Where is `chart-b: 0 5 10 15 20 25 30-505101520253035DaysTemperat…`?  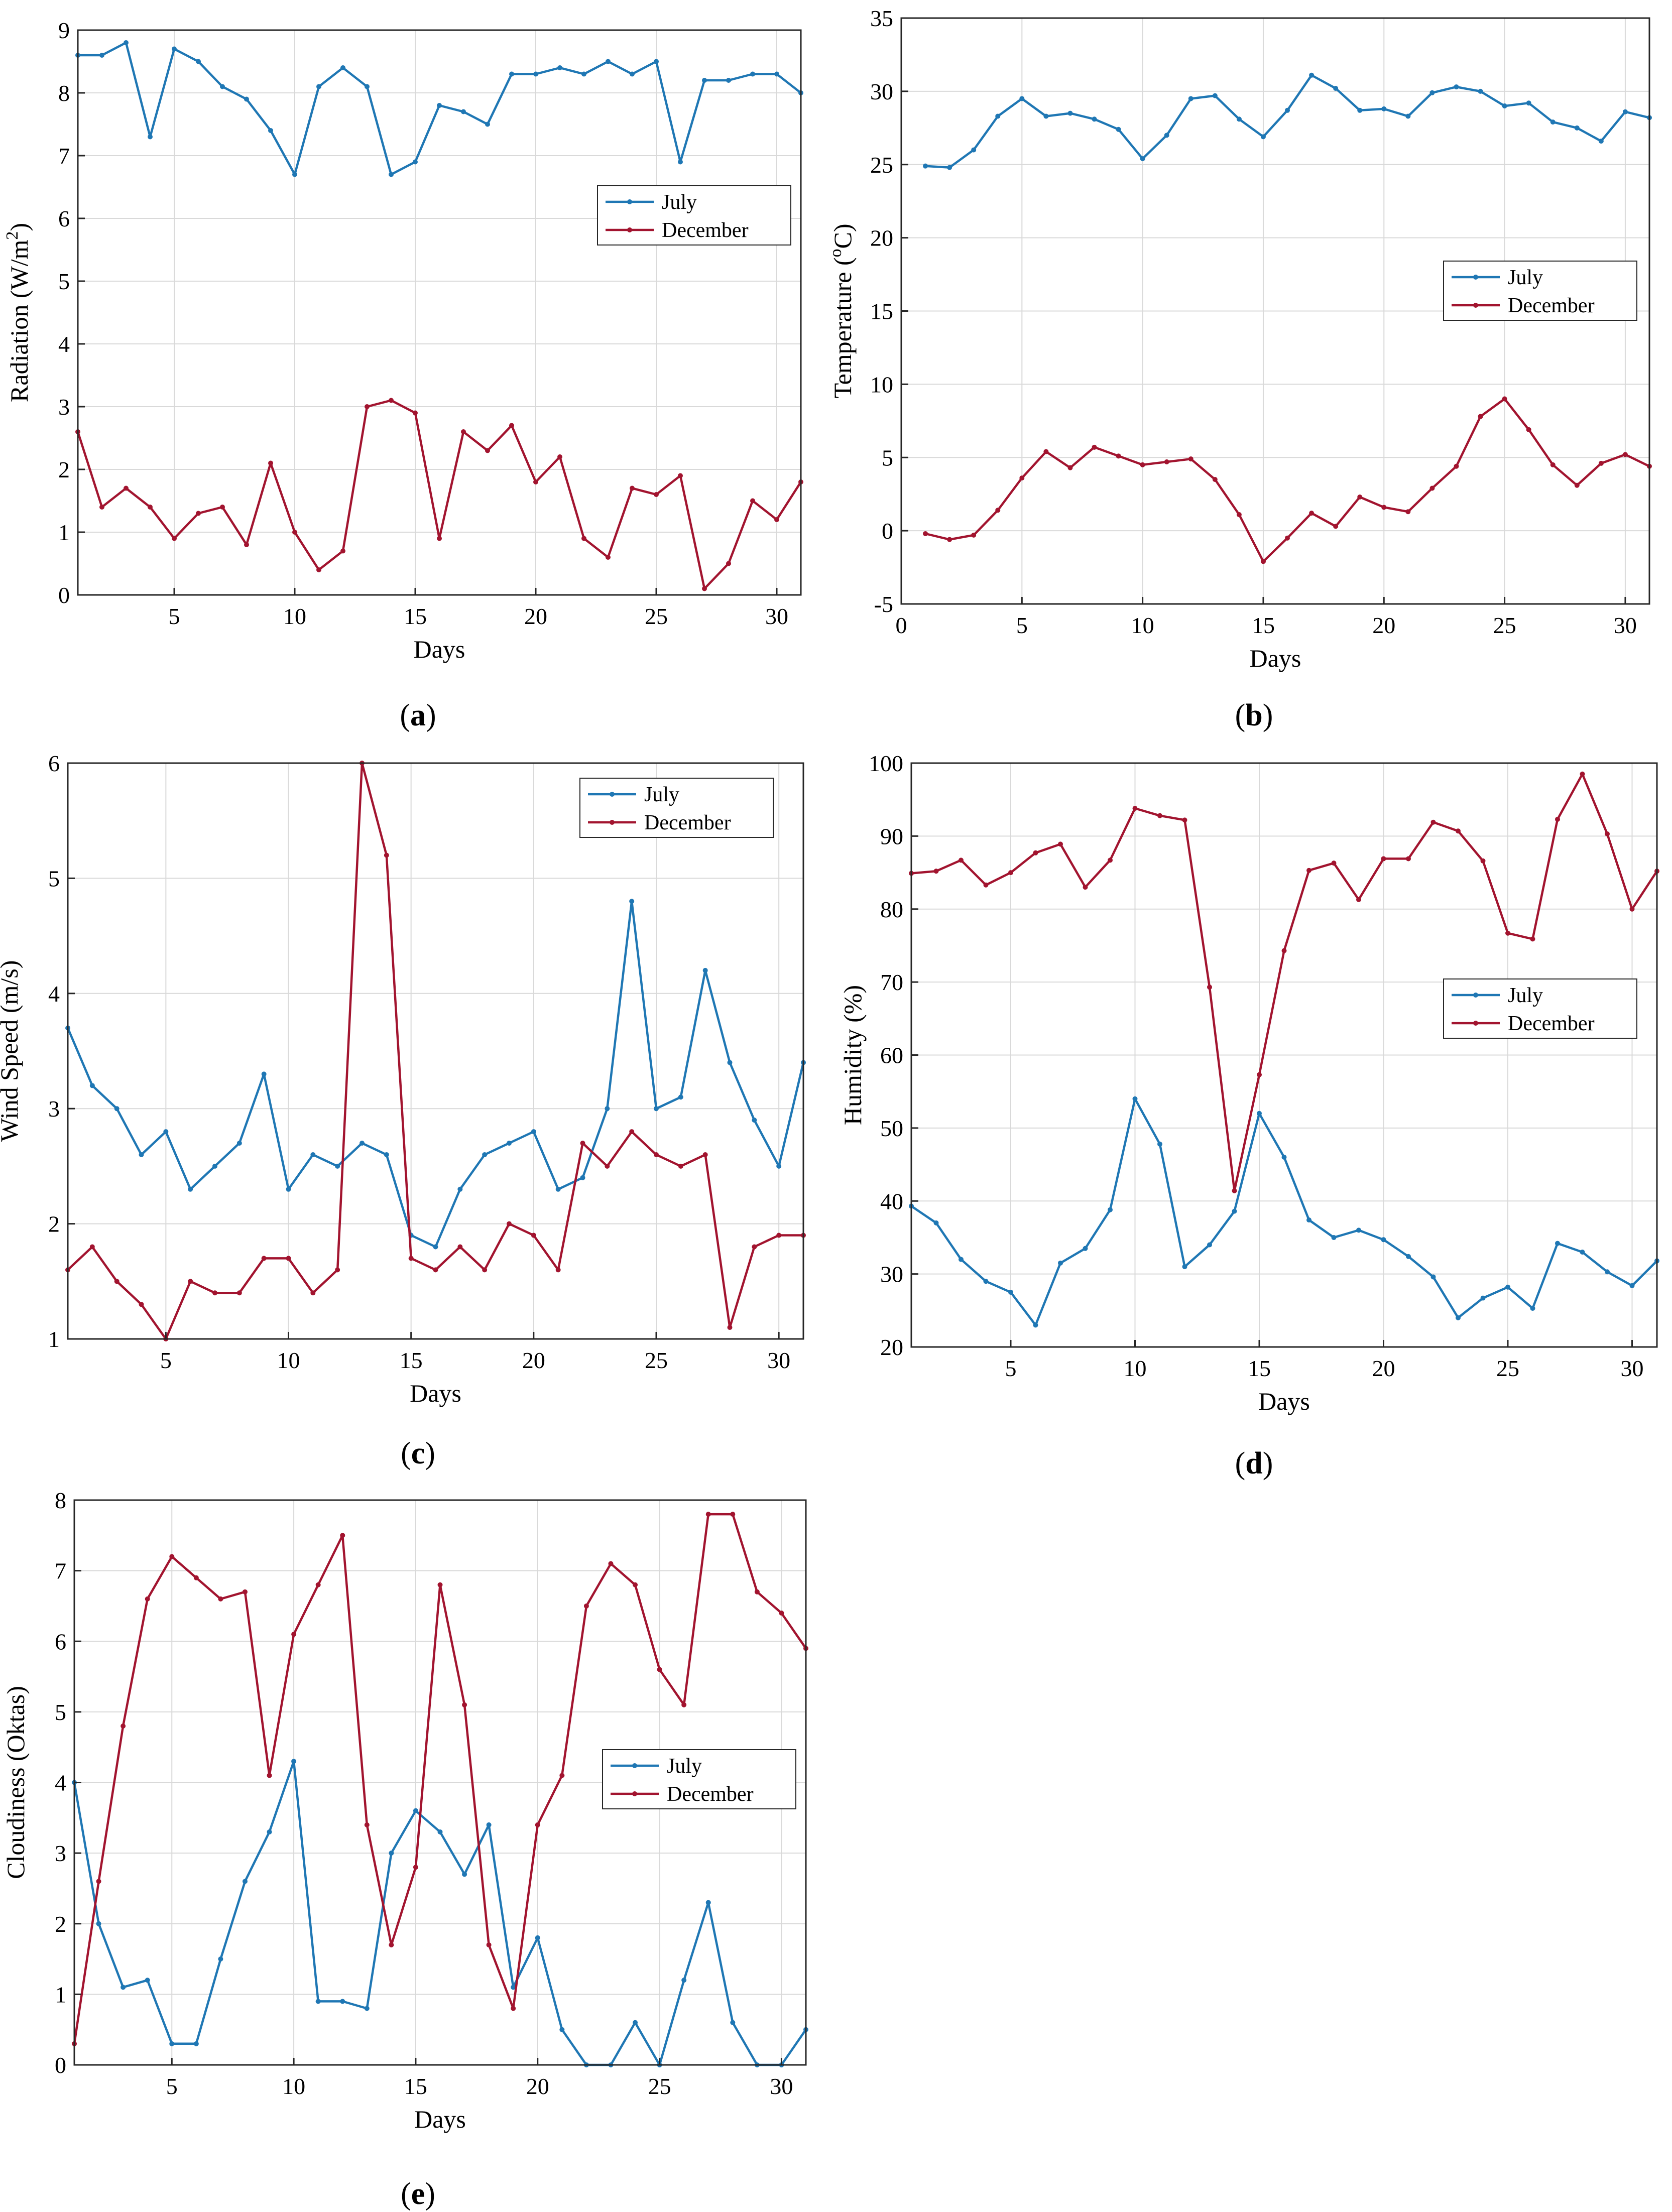 chart-b: 0 5 10 15 20 25 30-505101520253035DaysTemperat… is located at coordinates (1239, 339).